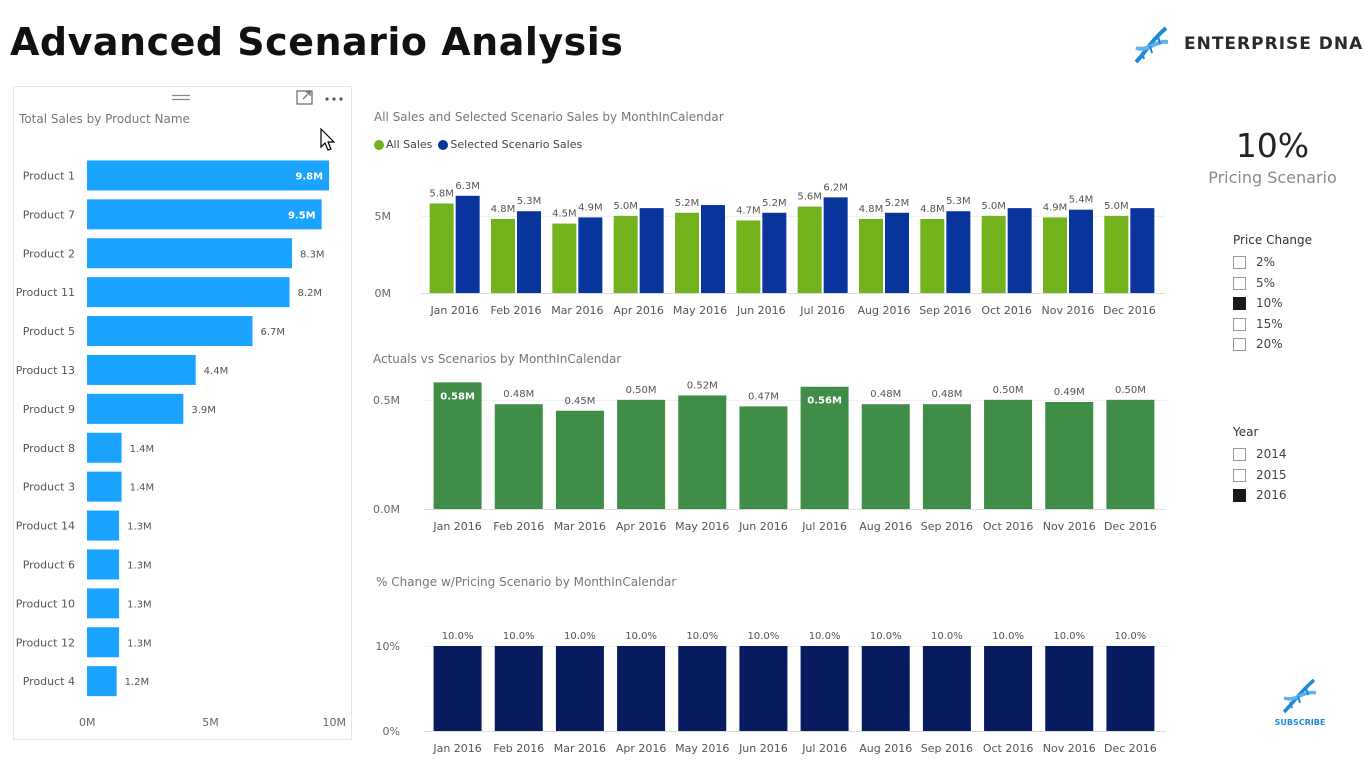 This screenshot has width=1366, height=768. I want to click on data-label-sep-2016: 0.48M, so click(946, 394).